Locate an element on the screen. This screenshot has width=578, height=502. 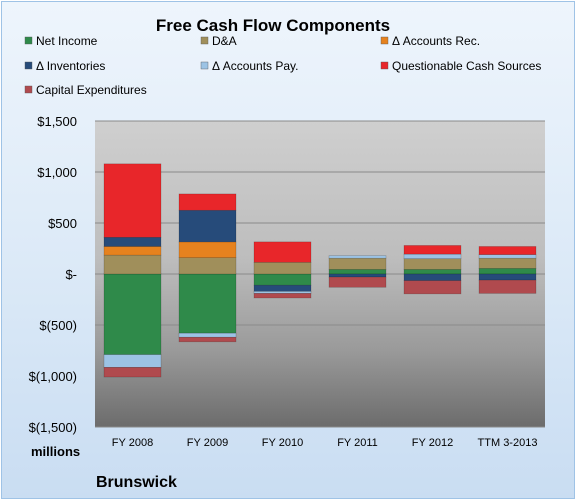
y-tick-label: $(1,000) is located at coordinates (53, 376).